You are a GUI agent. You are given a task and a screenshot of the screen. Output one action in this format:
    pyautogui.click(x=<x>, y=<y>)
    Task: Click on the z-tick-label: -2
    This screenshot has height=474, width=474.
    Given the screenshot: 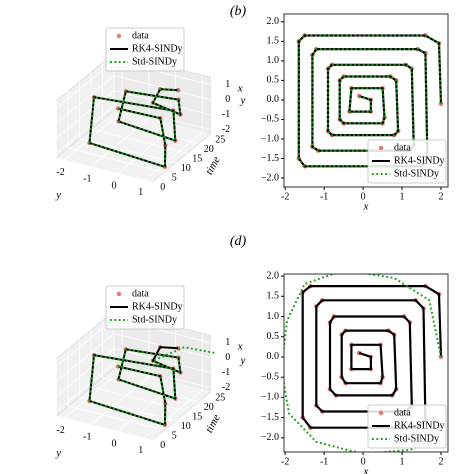 What is the action you would take?
    pyautogui.click(x=226, y=387)
    